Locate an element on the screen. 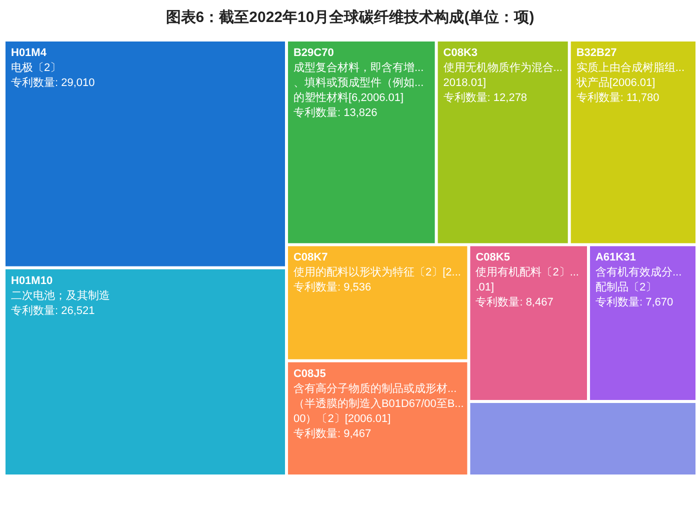 Image resolution: width=700 pixels, height=511 pixels. category-label: H01M10 is located at coordinates (32, 280).